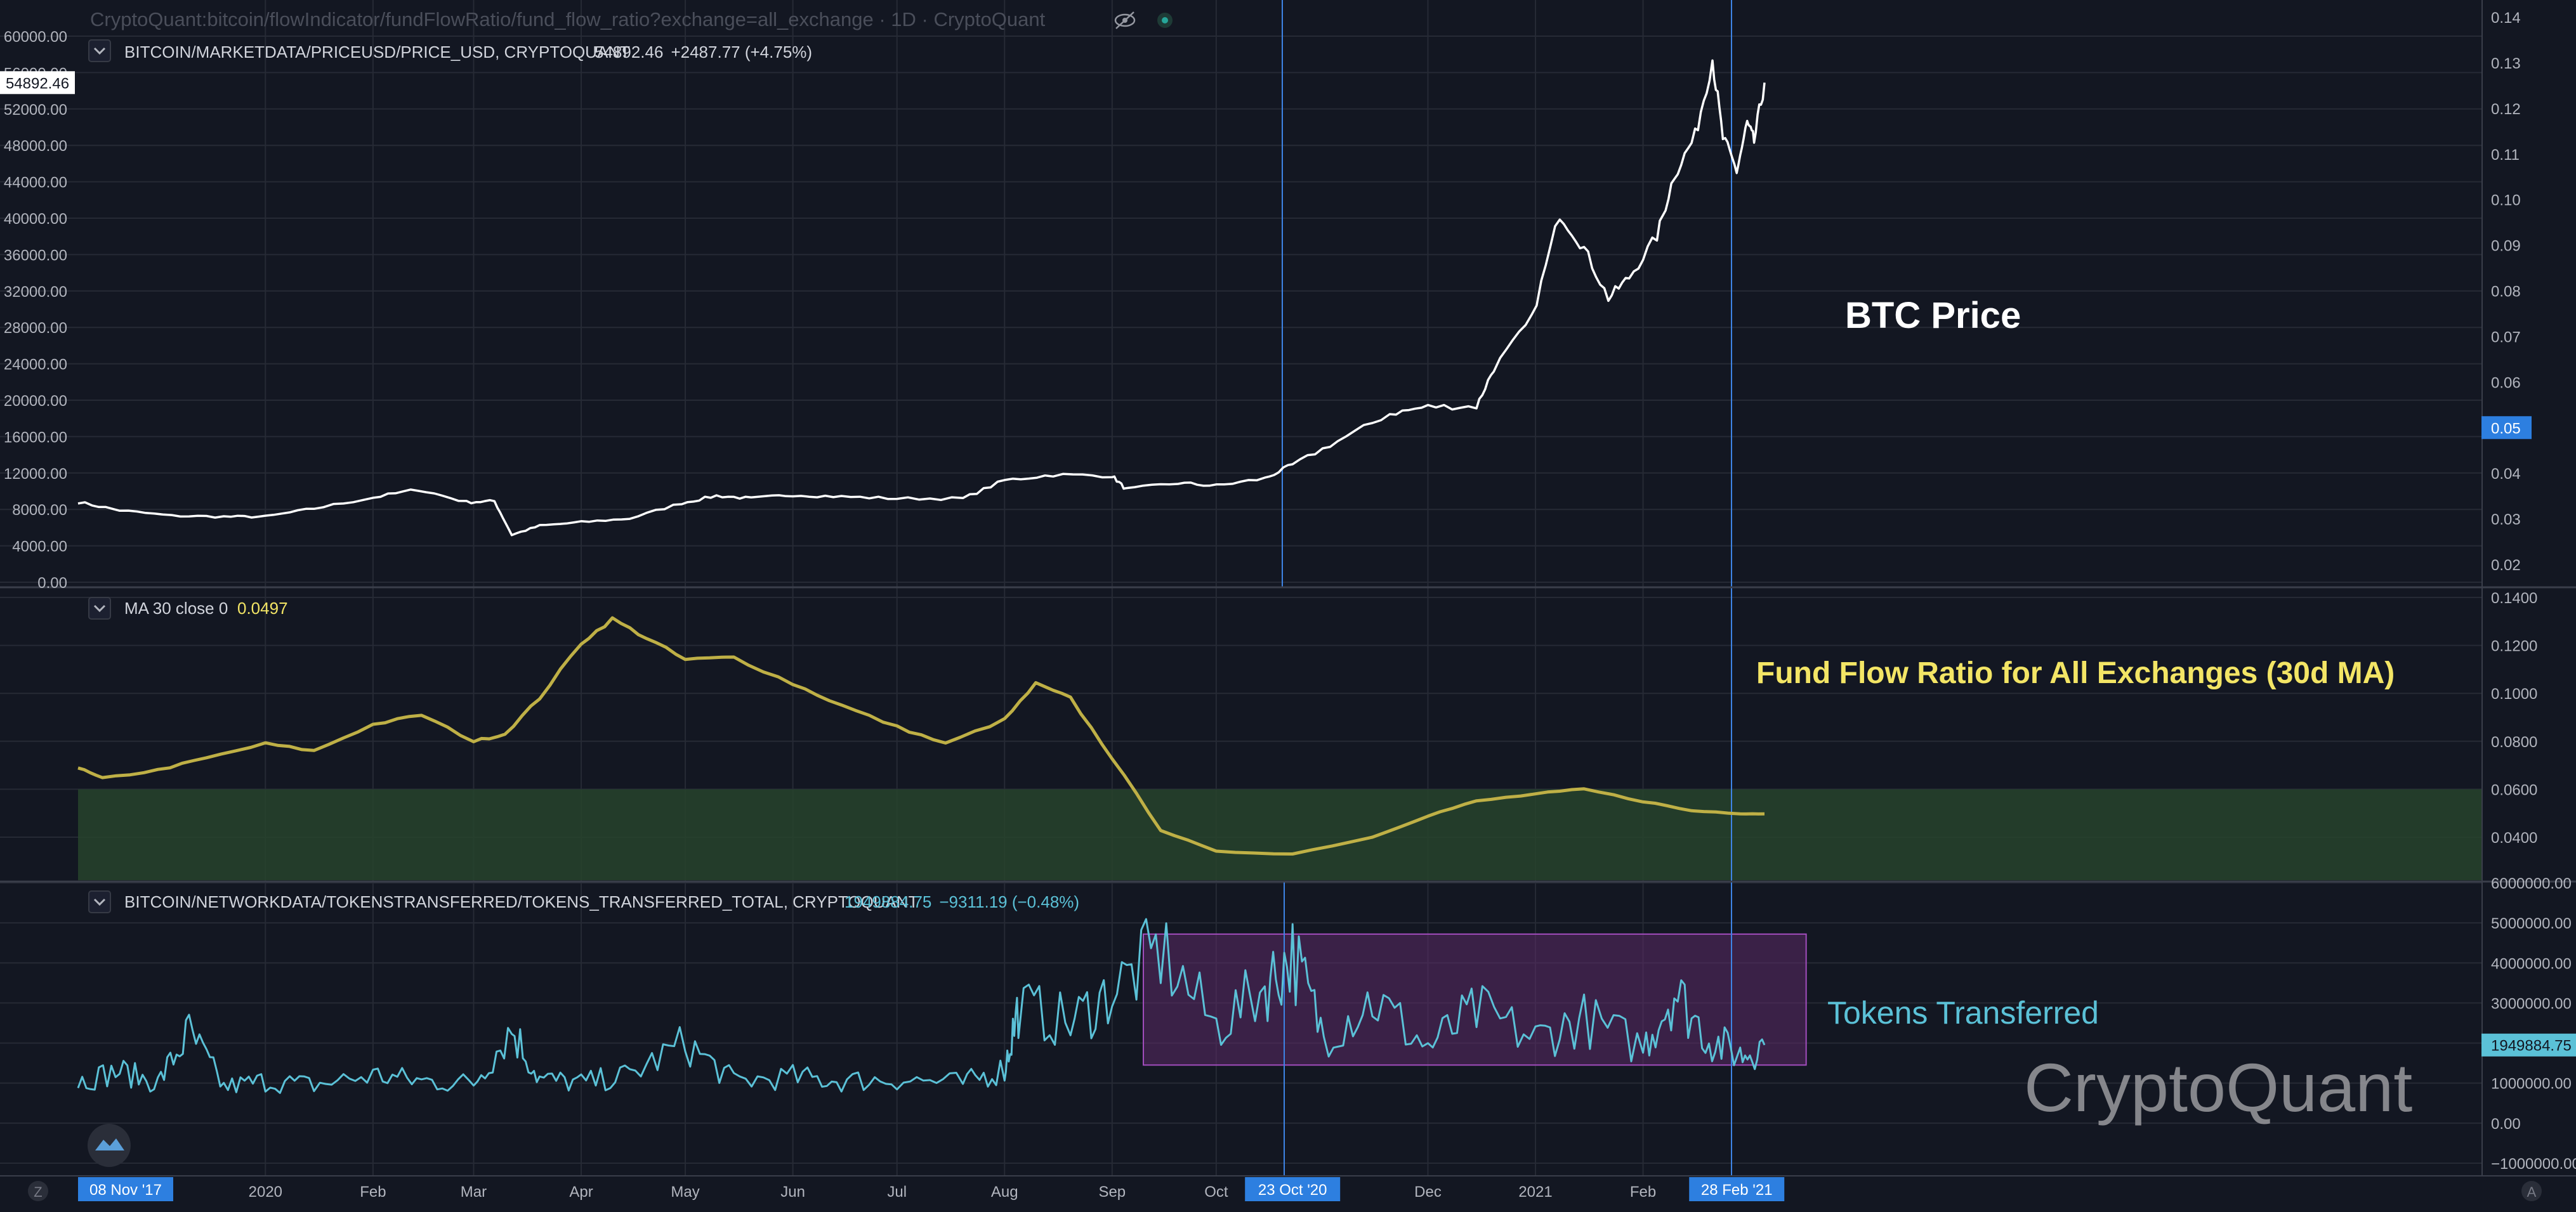 The width and height of the screenshot is (2576, 1212). I want to click on y-tick-label-tokens: −1000000.00, so click(2533, 1164).